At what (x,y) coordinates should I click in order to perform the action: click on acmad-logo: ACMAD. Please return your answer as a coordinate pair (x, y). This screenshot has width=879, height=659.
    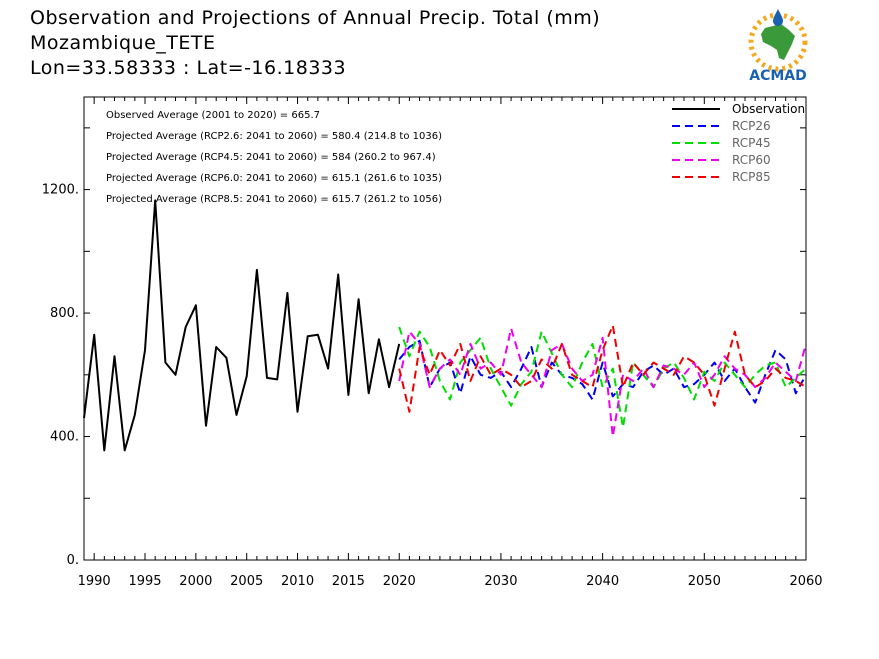
    Looking at the image, I should click on (778, 46).